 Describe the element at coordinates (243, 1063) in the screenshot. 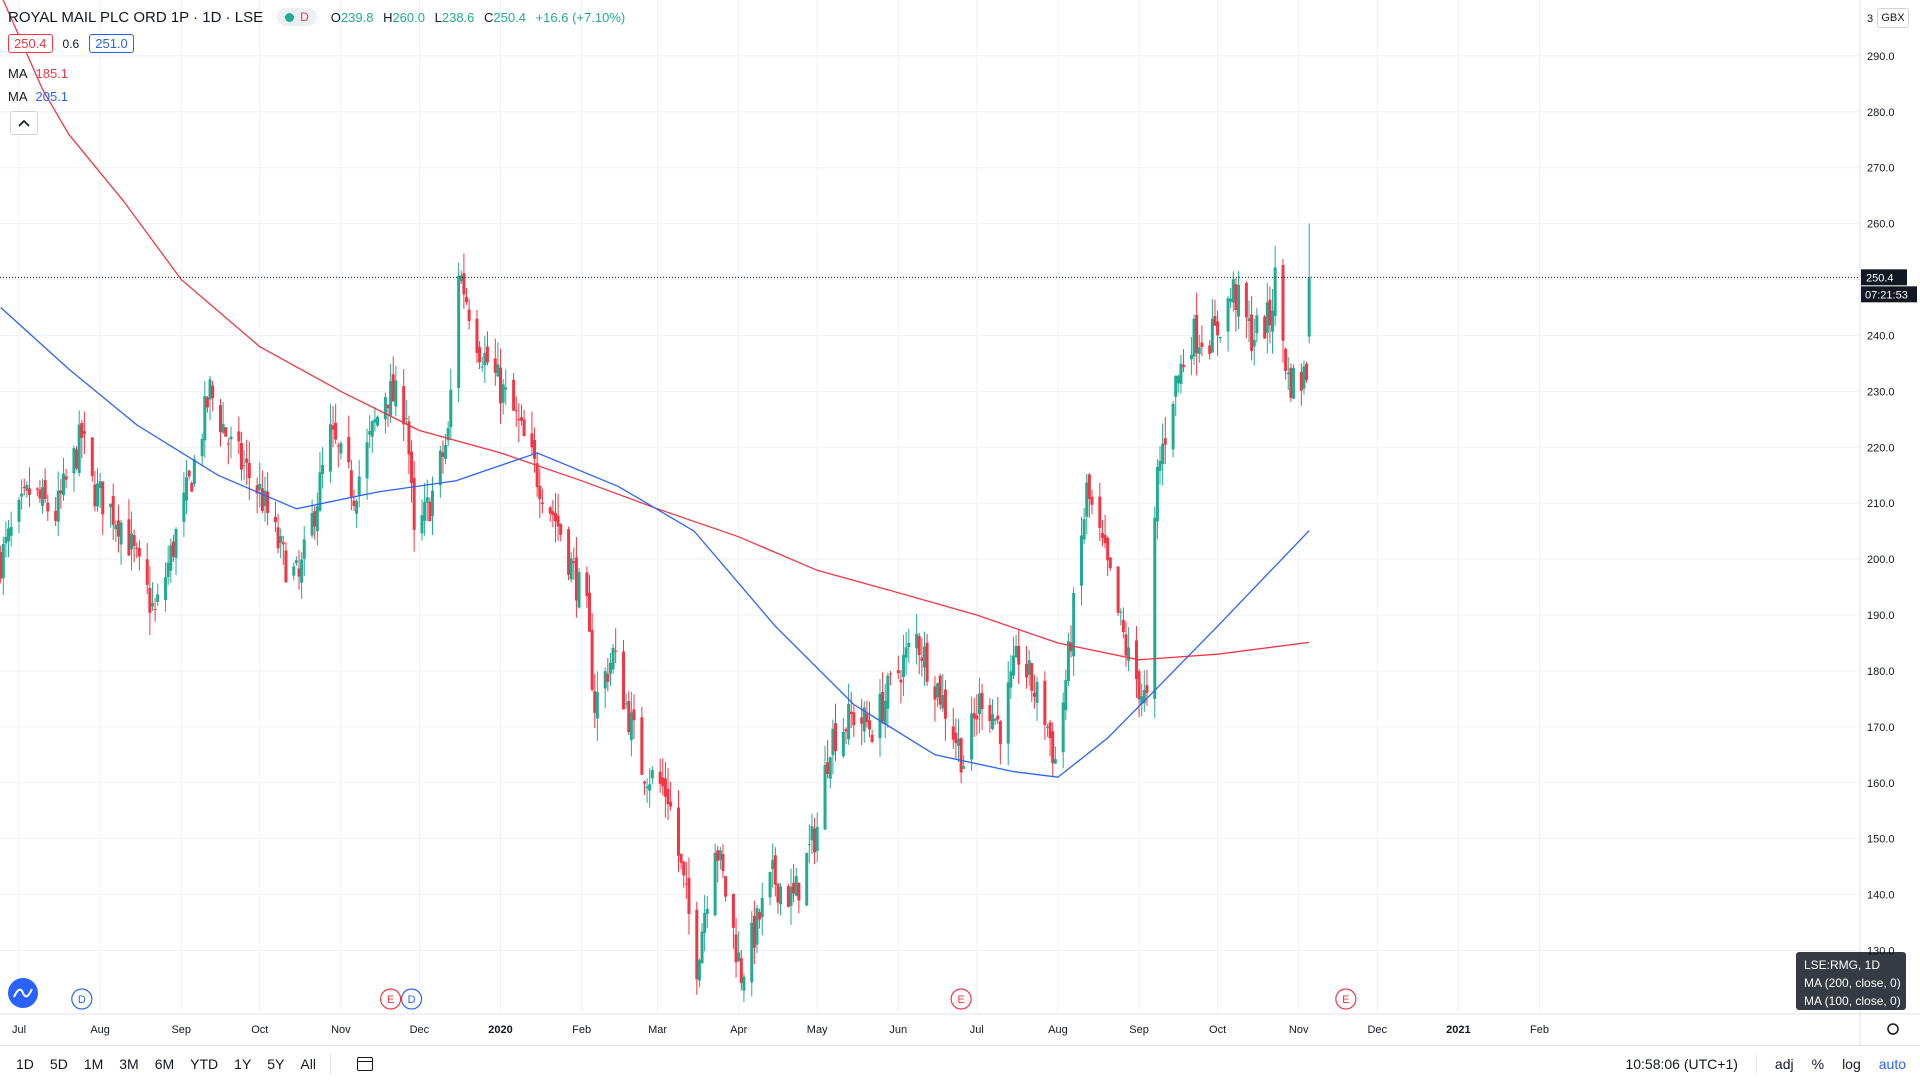

I see `timeframe-1y: 1Y` at that location.